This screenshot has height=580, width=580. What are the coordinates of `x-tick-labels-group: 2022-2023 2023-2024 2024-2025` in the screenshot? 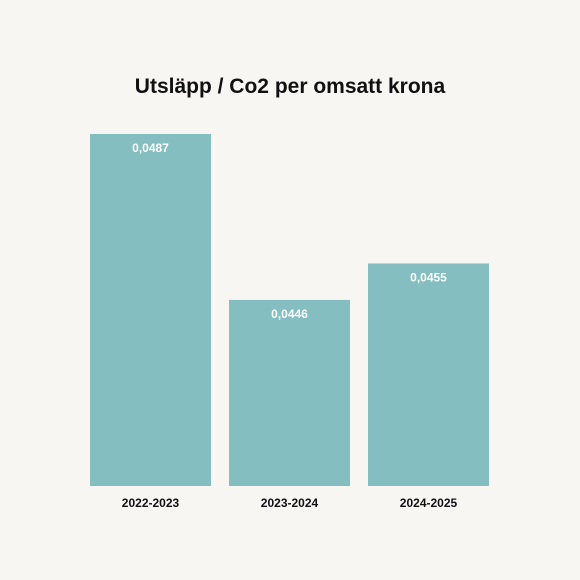 It's located at (290, 503).